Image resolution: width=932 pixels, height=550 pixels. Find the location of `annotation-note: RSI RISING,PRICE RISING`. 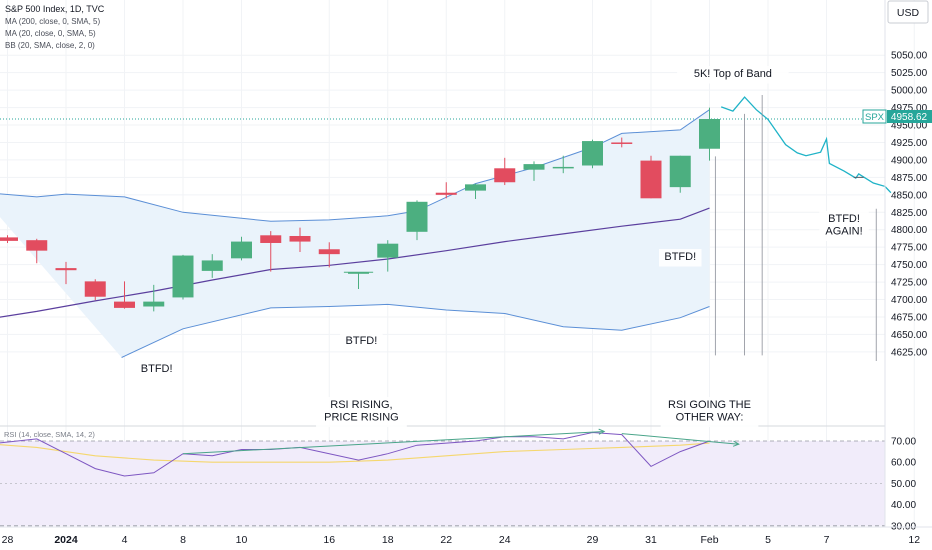

annotation-note: RSI RISING,PRICE RISING is located at coordinates (361, 412).